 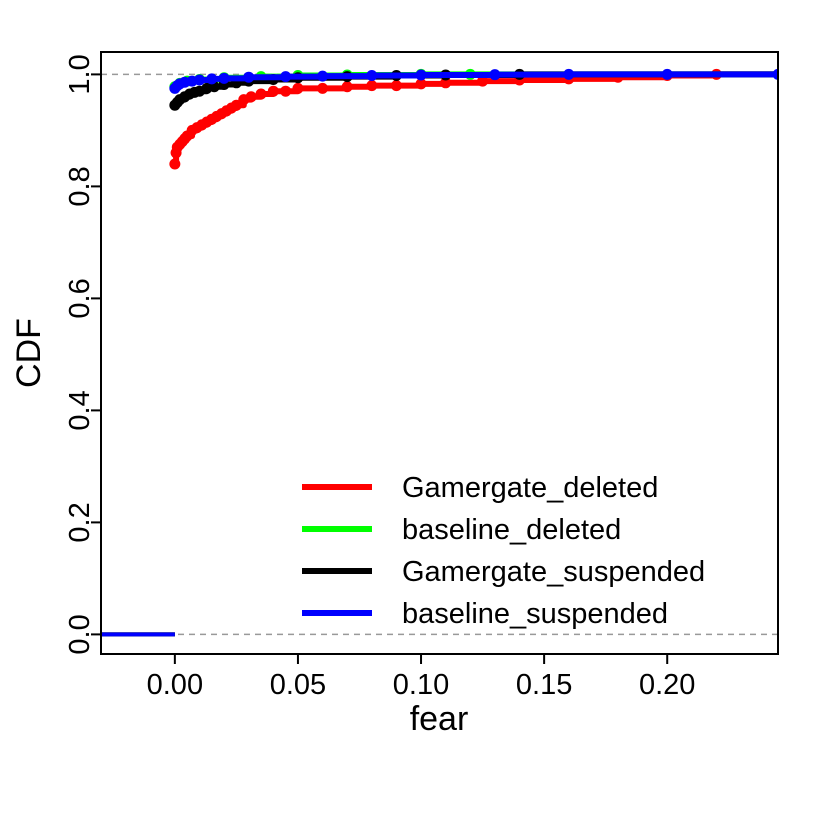 What do you see at coordinates (544, 685) in the screenshot?
I see `x-tick-label: 0.15` at bounding box center [544, 685].